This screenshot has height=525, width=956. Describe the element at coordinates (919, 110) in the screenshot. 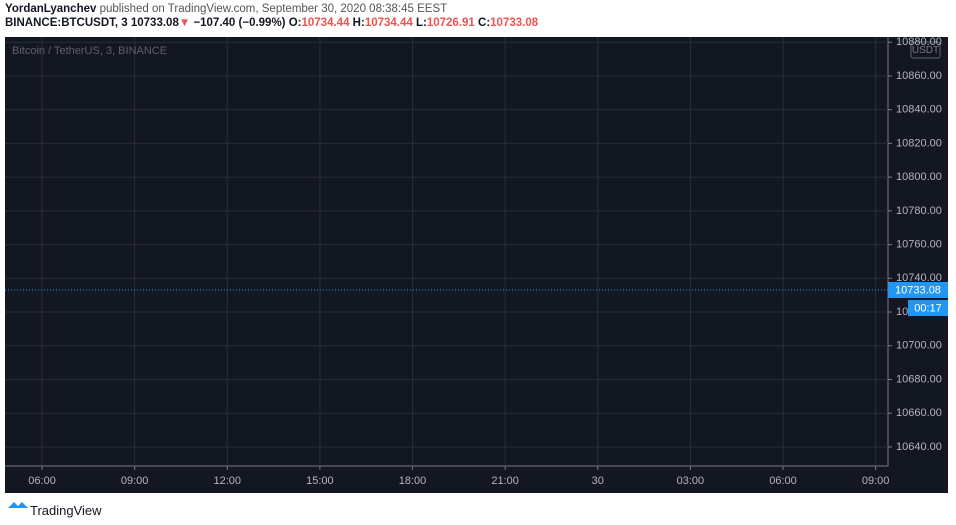

I see `y-tick-label: 10840.00` at that location.